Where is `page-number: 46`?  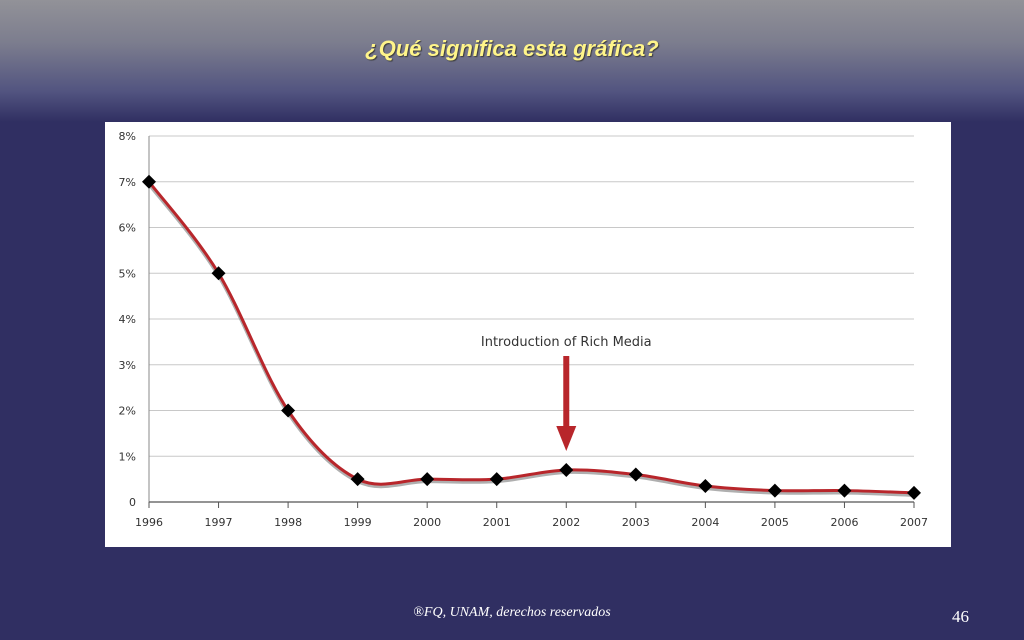
page-number: 46 is located at coordinates (960, 616).